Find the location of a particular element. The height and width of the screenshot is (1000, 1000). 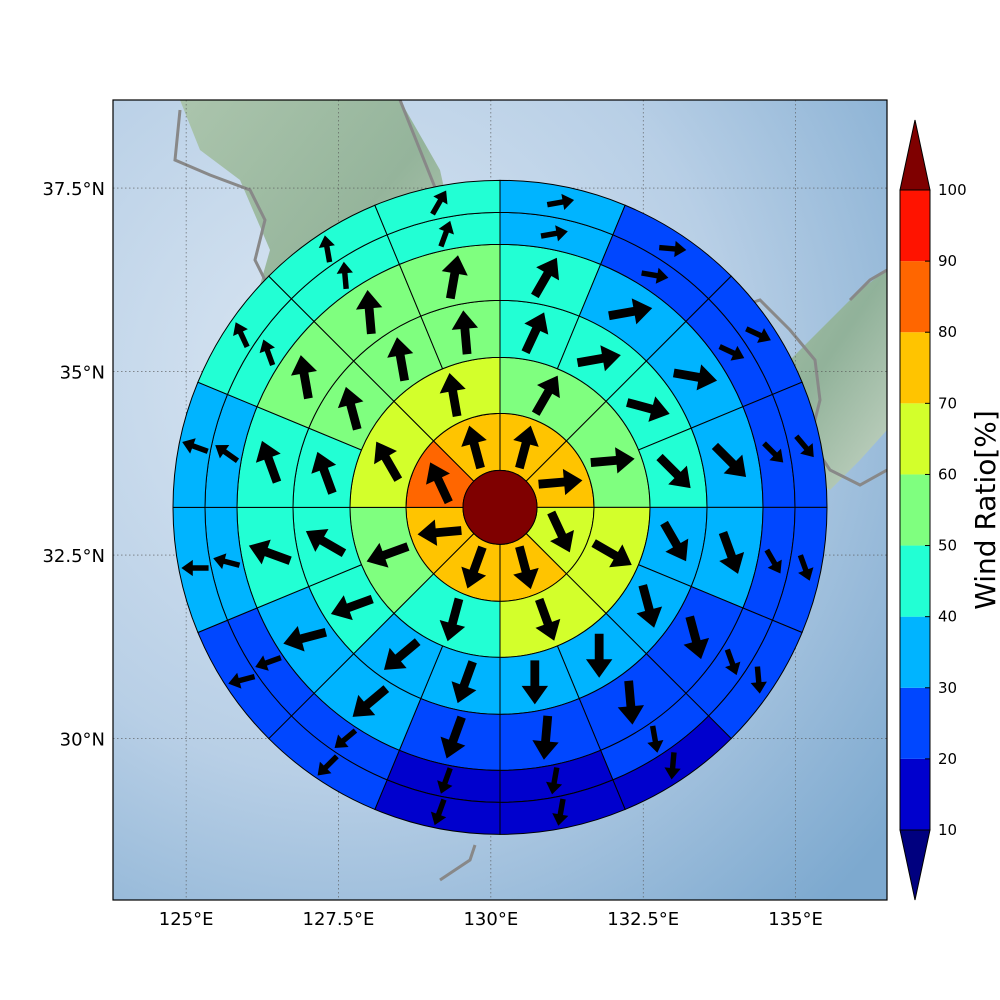

coastline-honshu-north is located at coordinates (867, 285).